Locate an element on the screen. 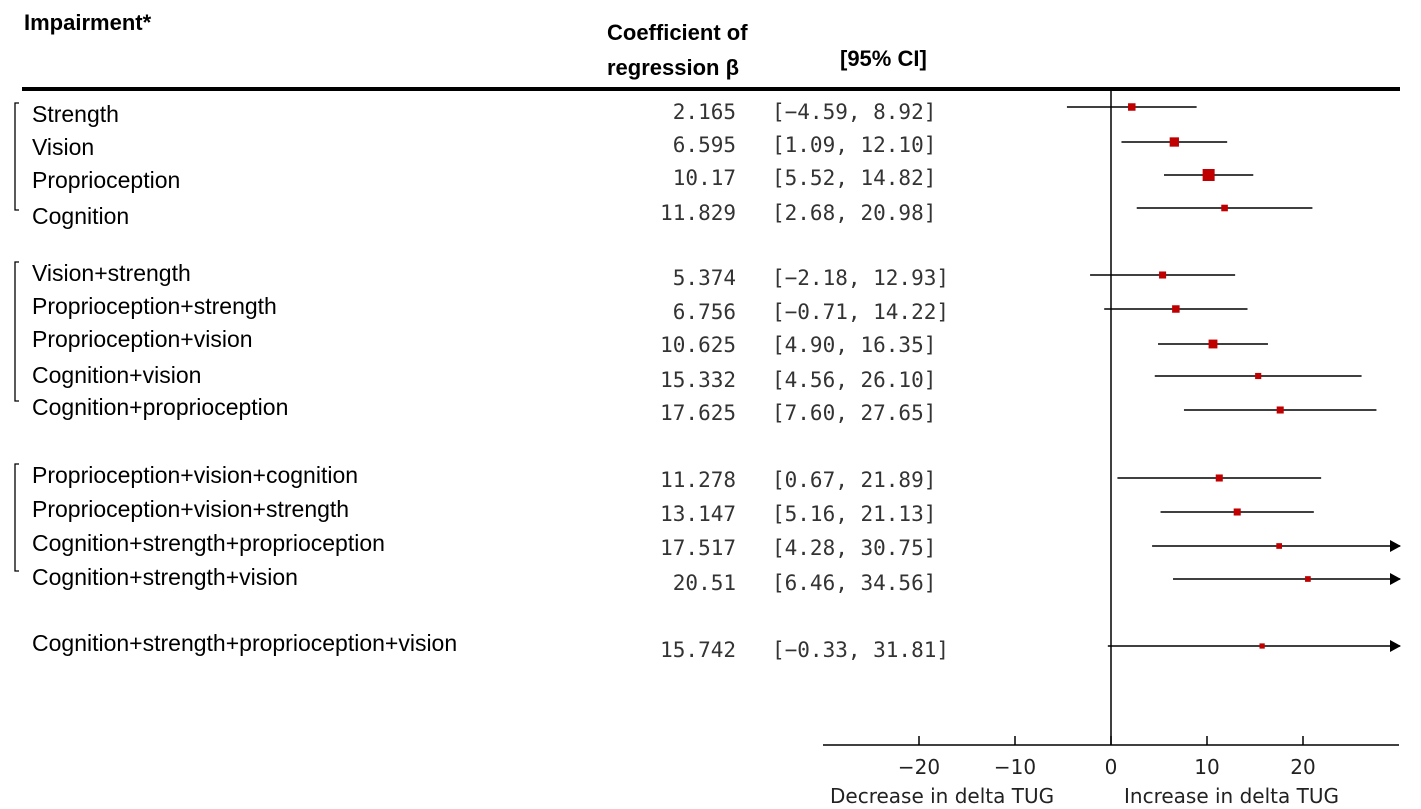 The width and height of the screenshot is (1421, 809). row-label: Strength is located at coordinates (75, 114).